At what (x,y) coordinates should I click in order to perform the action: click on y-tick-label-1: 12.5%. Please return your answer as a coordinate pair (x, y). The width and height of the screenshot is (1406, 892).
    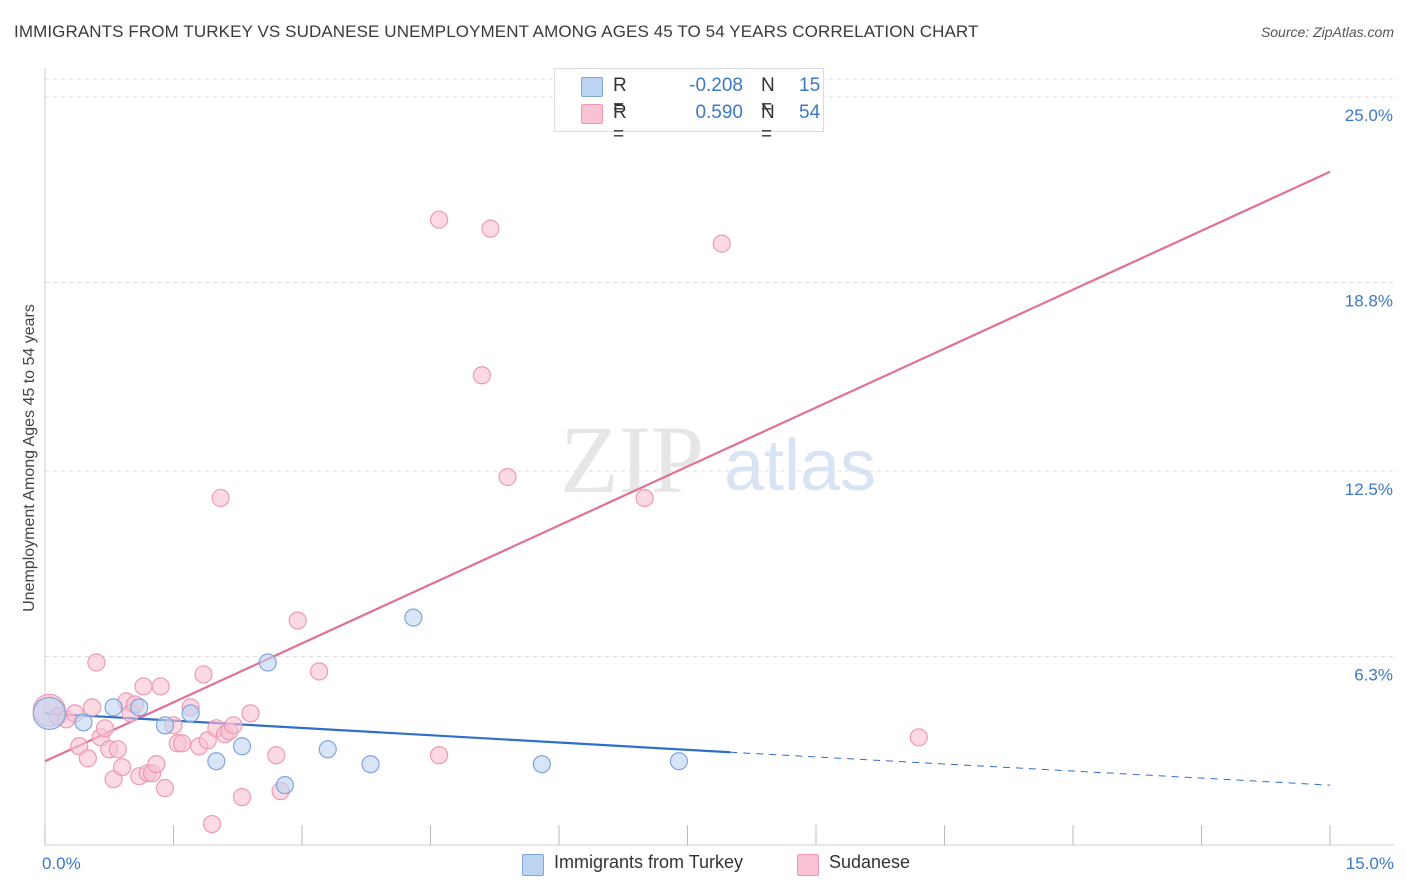
    Looking at the image, I should click on (1369, 489).